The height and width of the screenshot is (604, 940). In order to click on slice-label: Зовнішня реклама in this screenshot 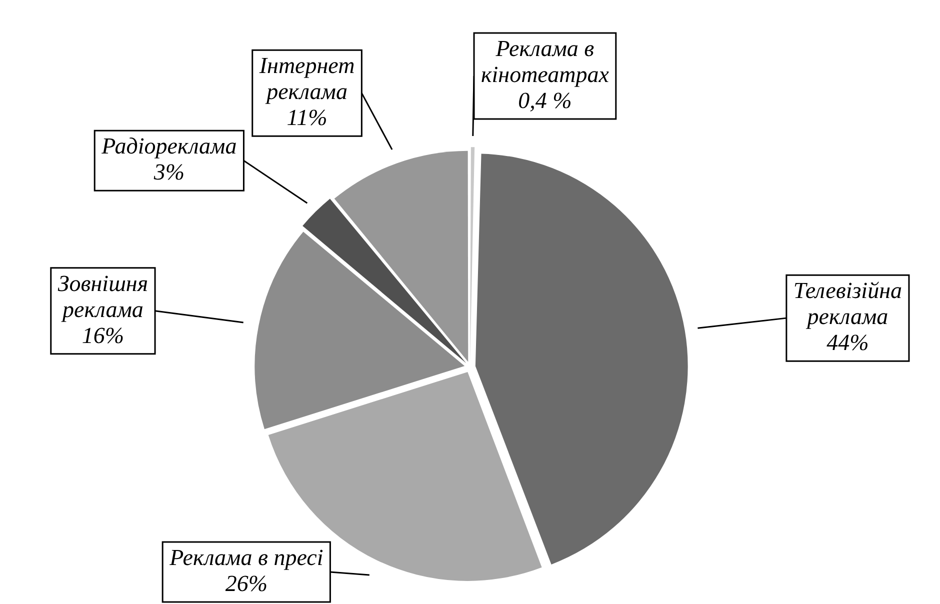, I will do `click(103, 296)`.